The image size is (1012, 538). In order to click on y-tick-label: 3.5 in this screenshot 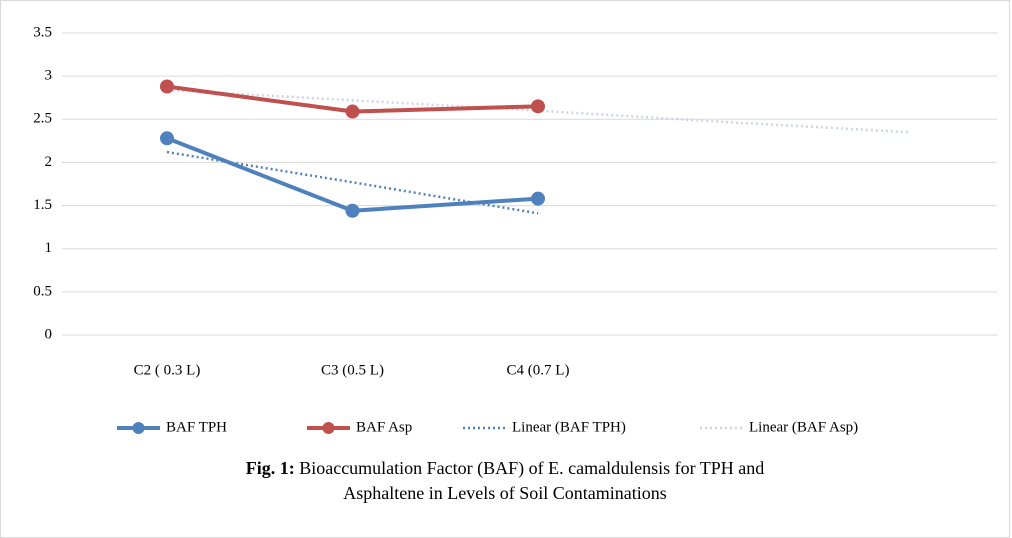, I will do `click(42, 32)`.